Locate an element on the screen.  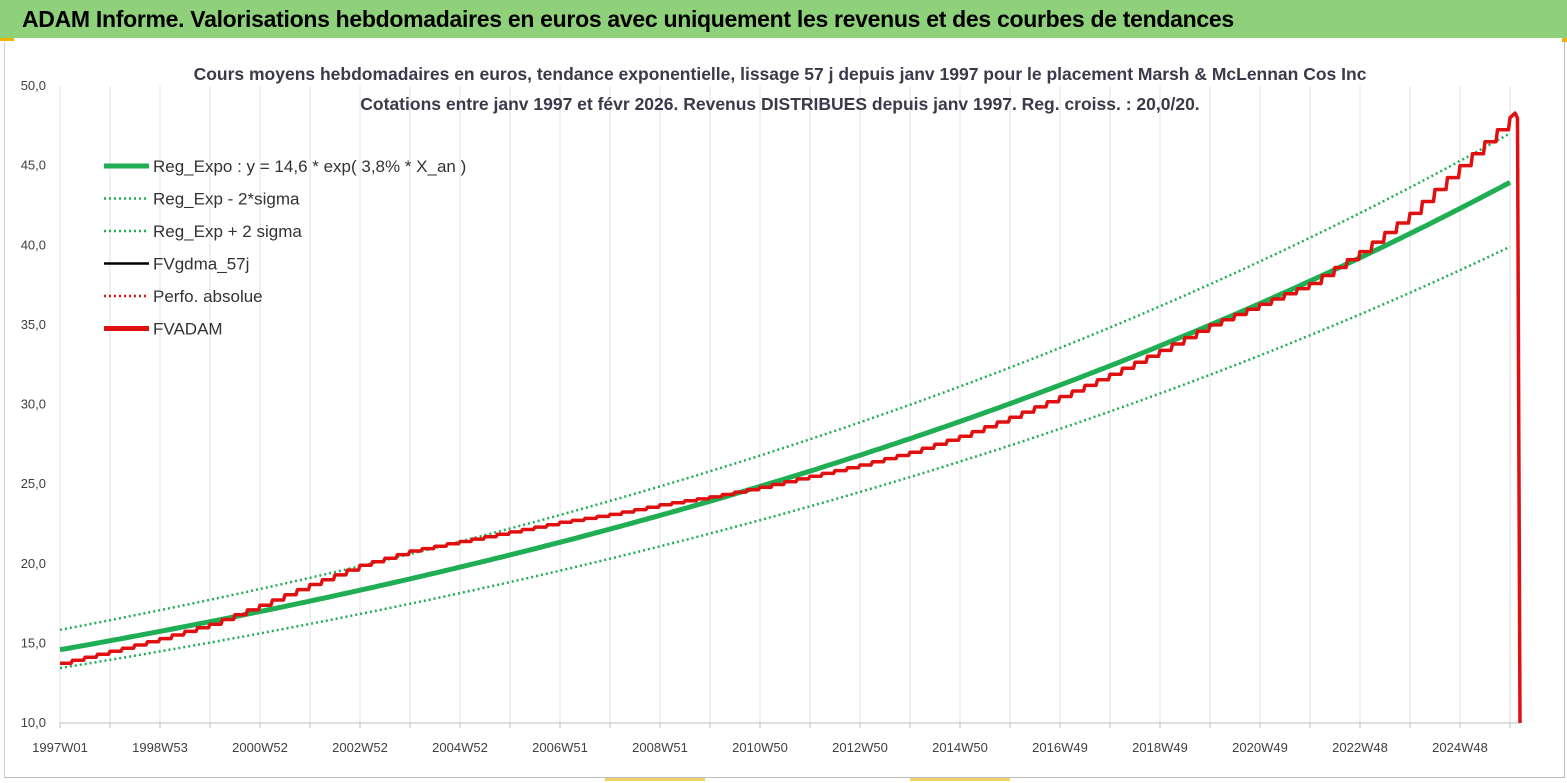
x-tick-label: 2010W50 is located at coordinates (760, 747).